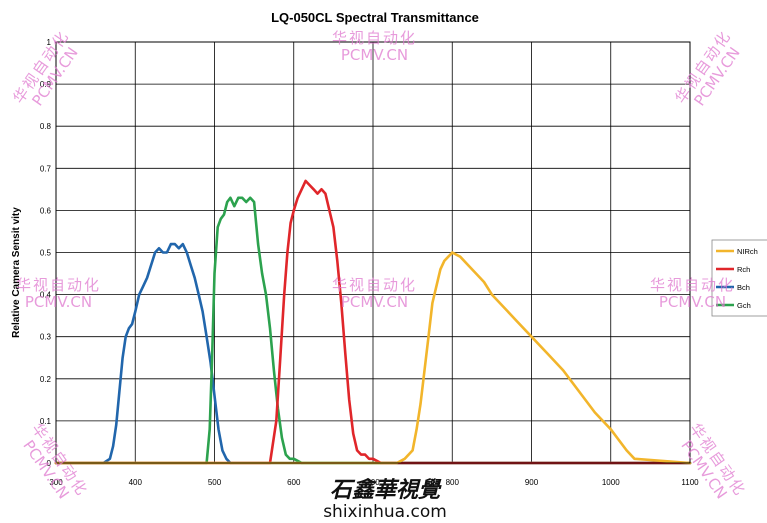 This screenshot has width=767, height=523. I want to click on legend-label-nirch: NIRch, so click(747, 251).